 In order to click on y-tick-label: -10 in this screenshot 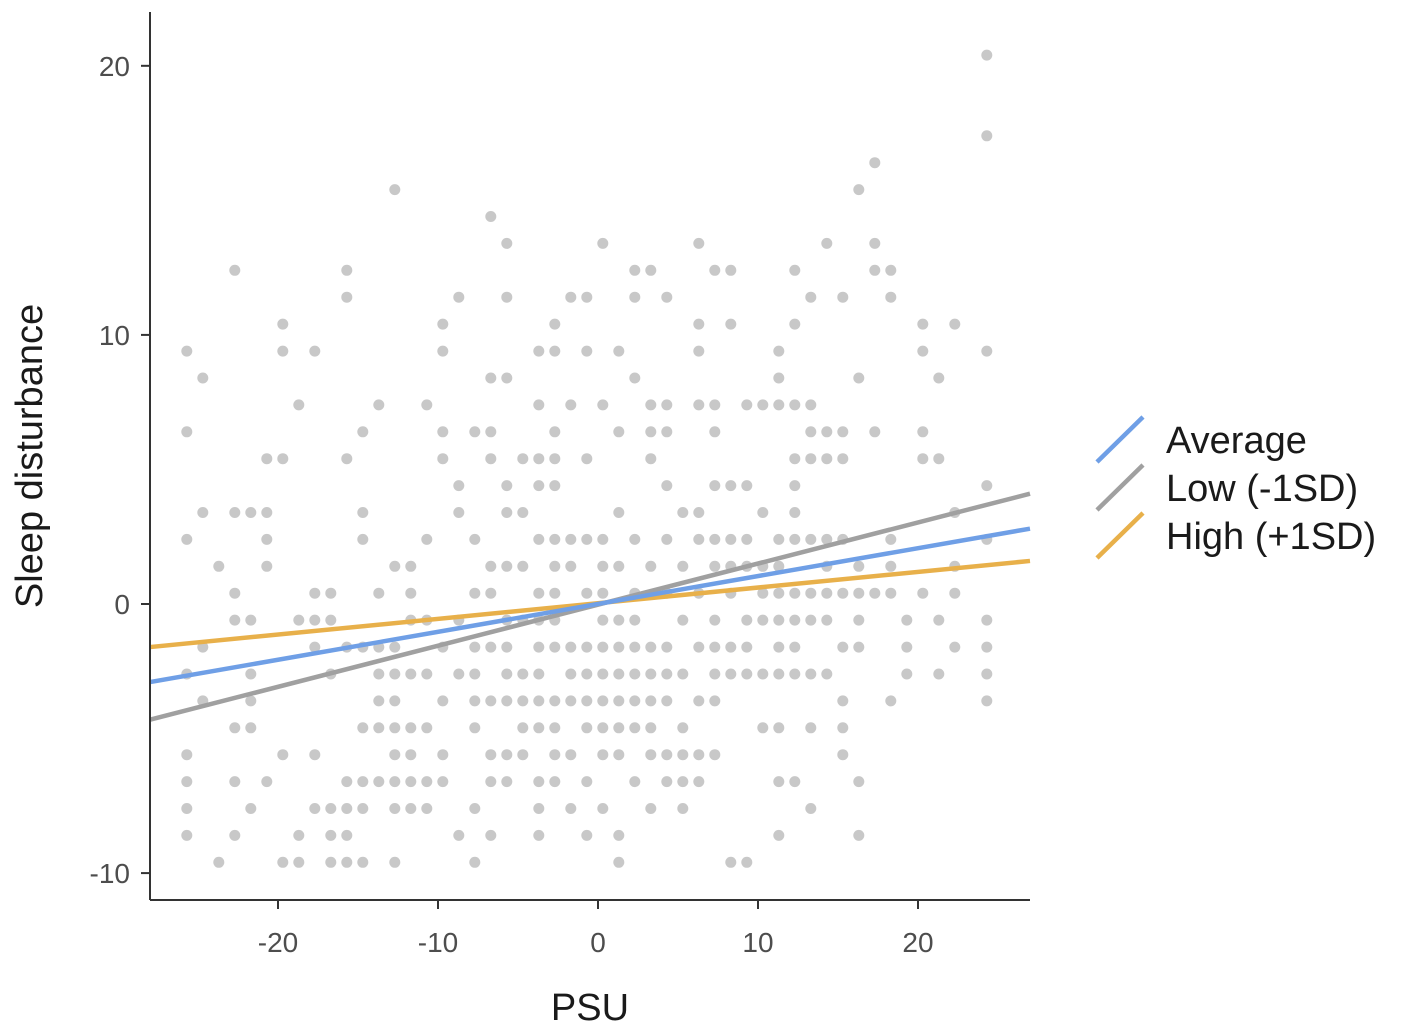, I will do `click(110, 873)`.